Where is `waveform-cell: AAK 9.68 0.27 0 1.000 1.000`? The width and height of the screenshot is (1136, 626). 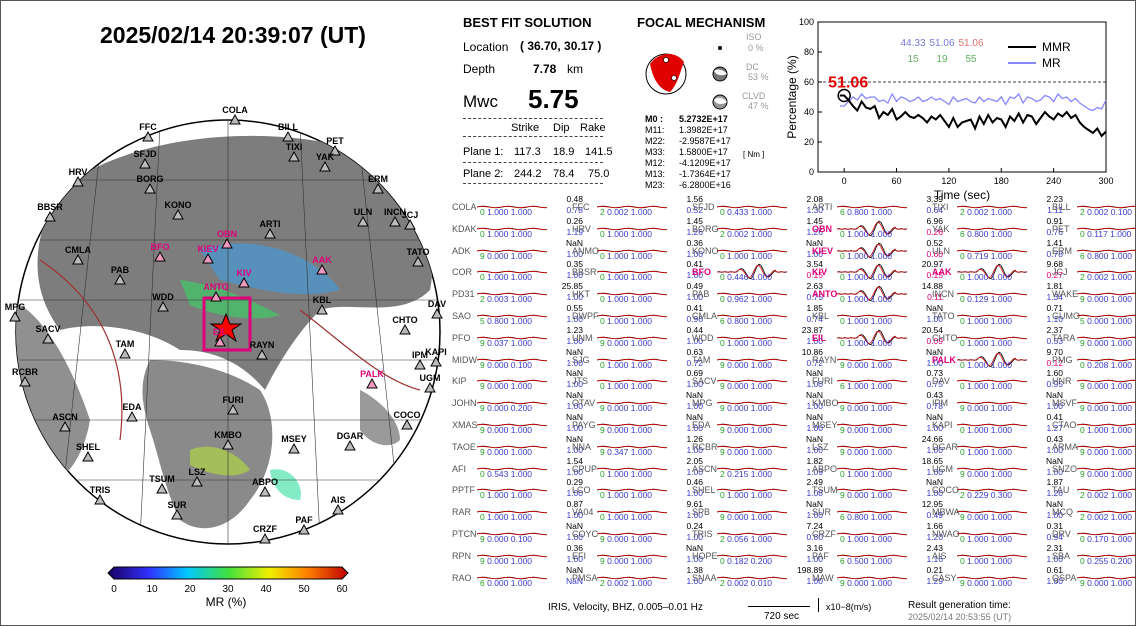
waveform-cell: AAK 9.68 0.27 0 1.000 1.000 is located at coordinates (998, 271).